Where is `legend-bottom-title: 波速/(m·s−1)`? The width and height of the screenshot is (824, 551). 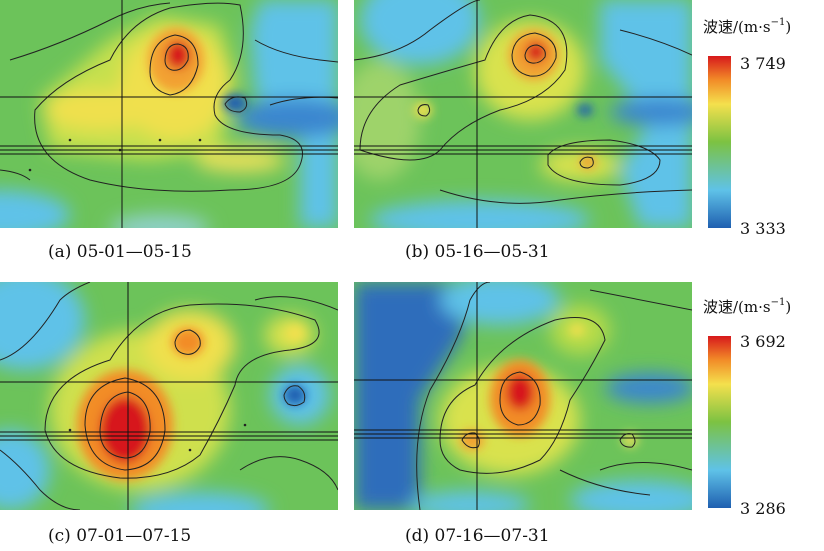
legend-bottom-title: 波速/(m·s−1) is located at coordinates (747, 306).